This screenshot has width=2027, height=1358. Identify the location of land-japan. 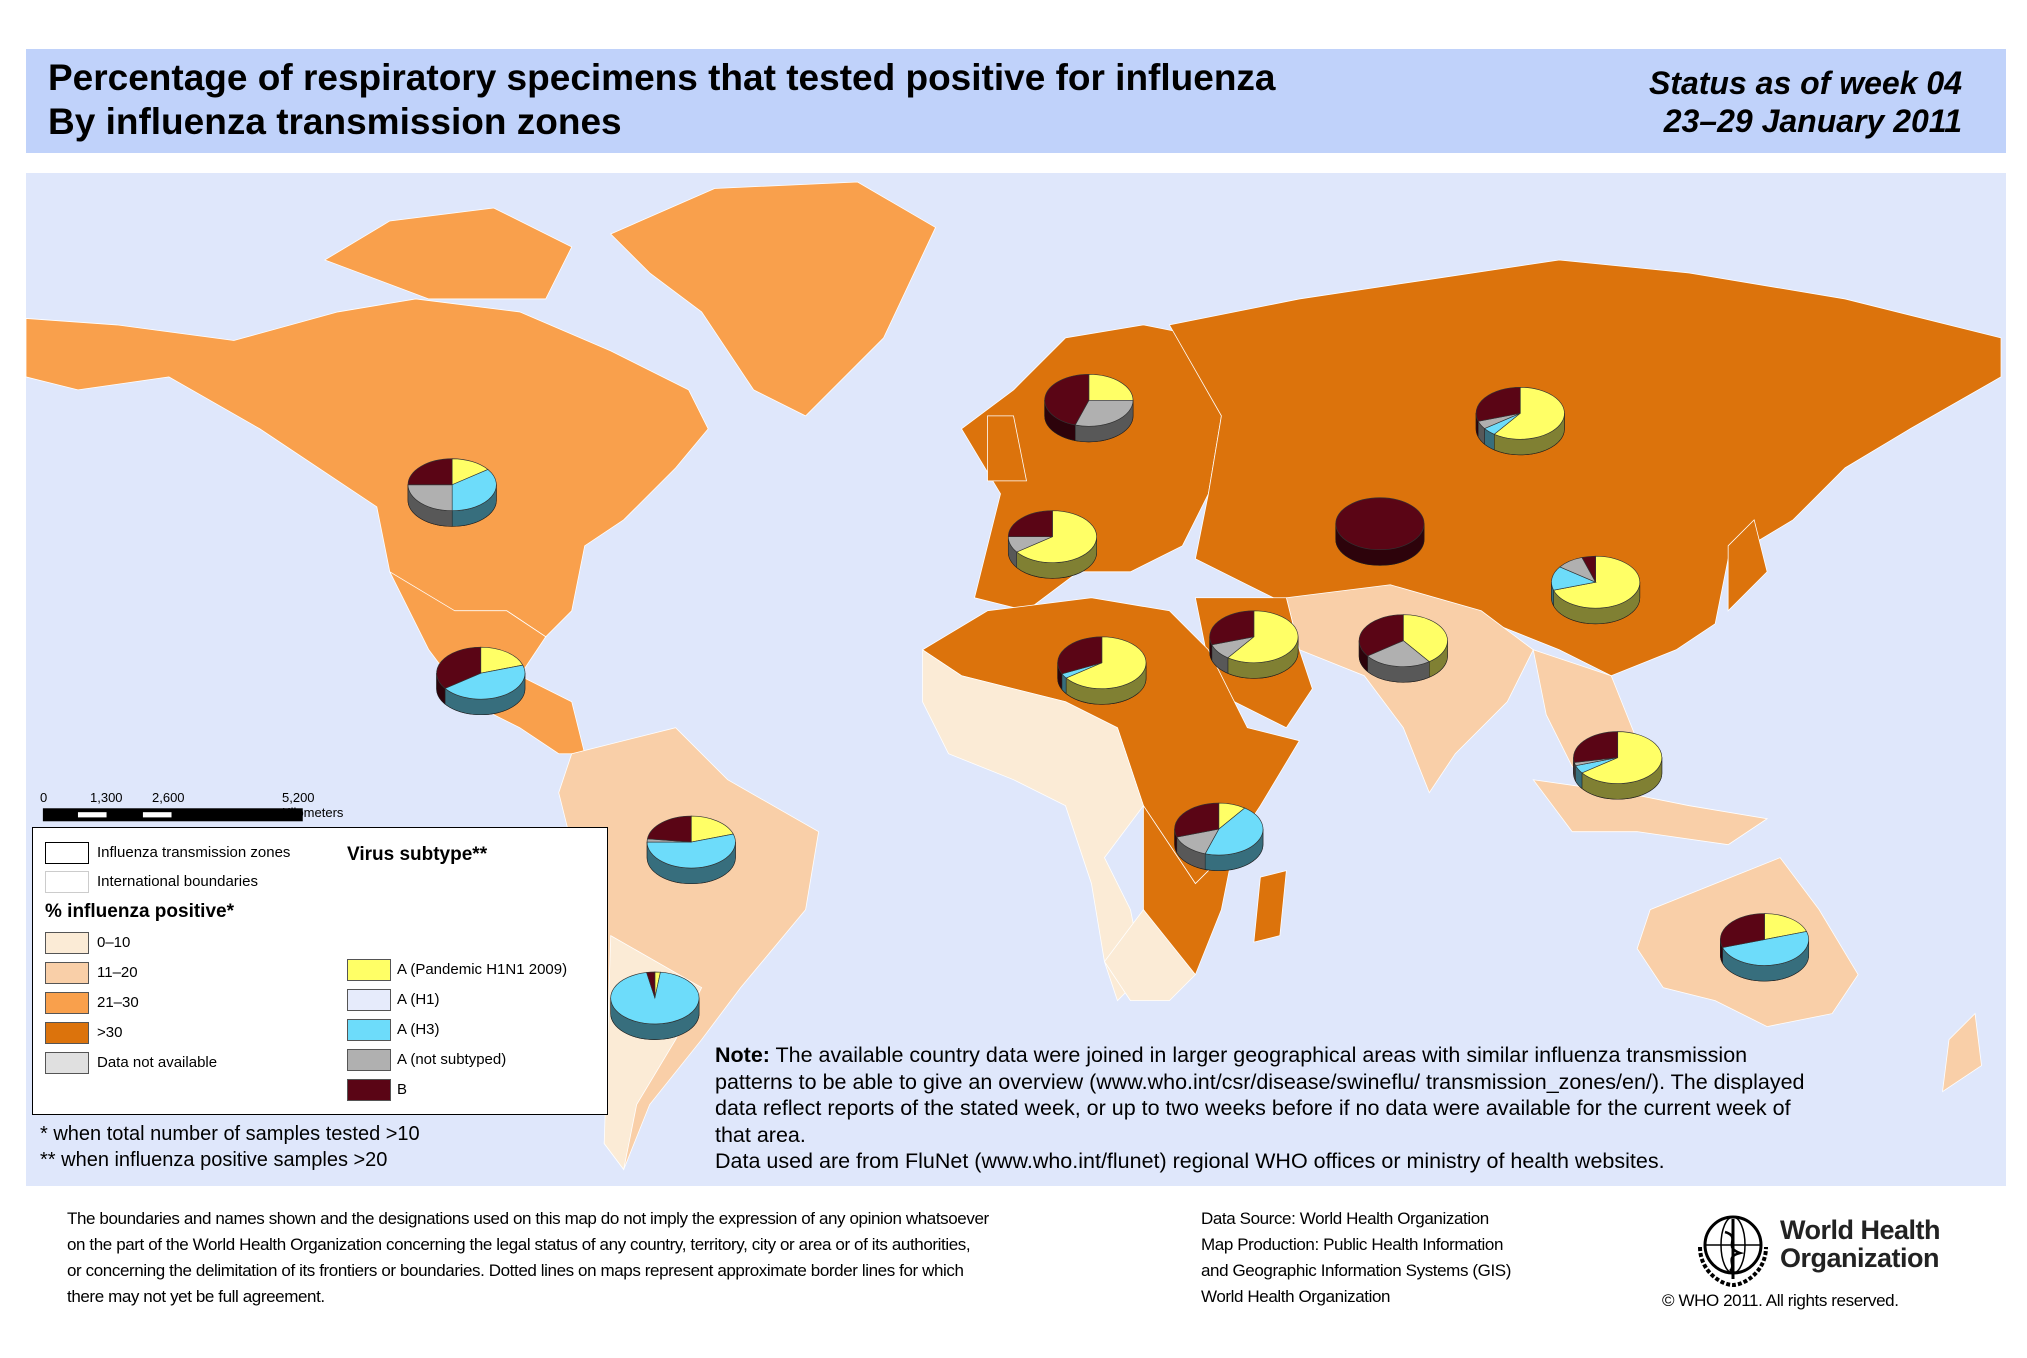
(1747, 565).